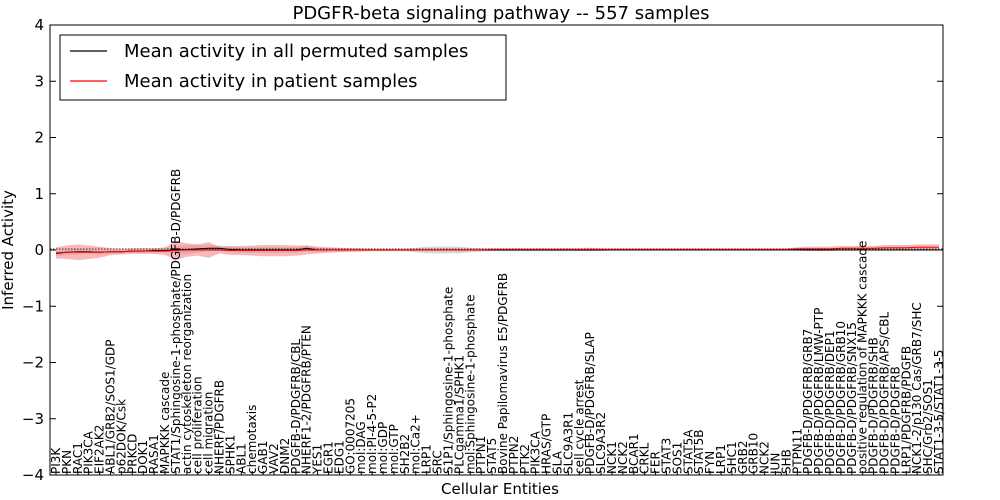  What do you see at coordinates (666, 456) in the screenshot?
I see `x-tick-label: STAT3` at bounding box center [666, 456].